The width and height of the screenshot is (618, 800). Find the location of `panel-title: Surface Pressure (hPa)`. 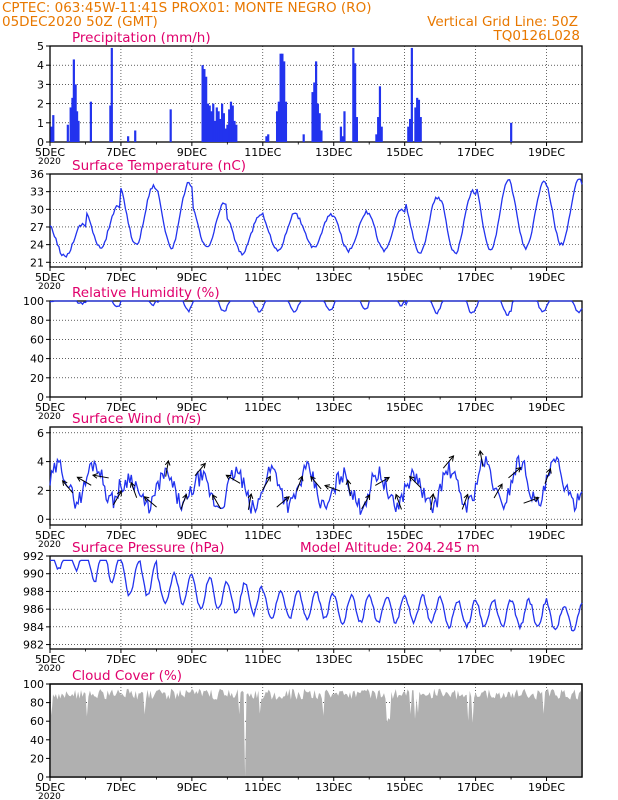

panel-title: Surface Pressure (hPa) is located at coordinates (148, 548).